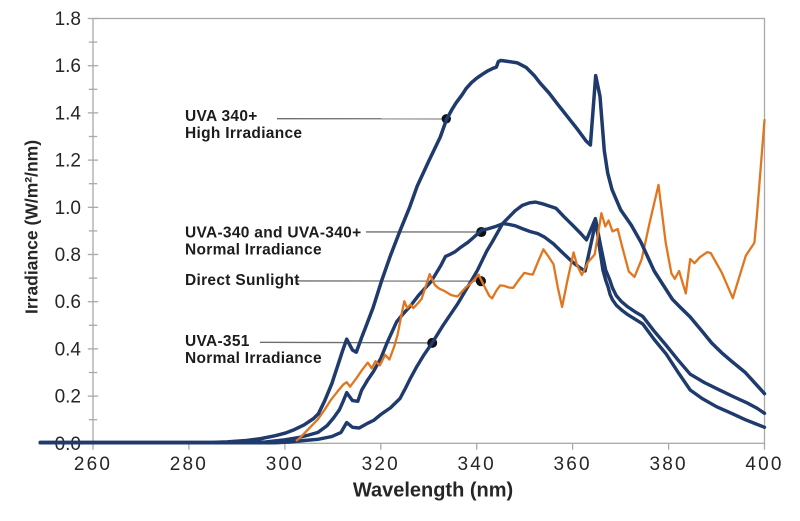  Describe the element at coordinates (68, 397) in the screenshot. I see `svg-text: 0.2` at that location.